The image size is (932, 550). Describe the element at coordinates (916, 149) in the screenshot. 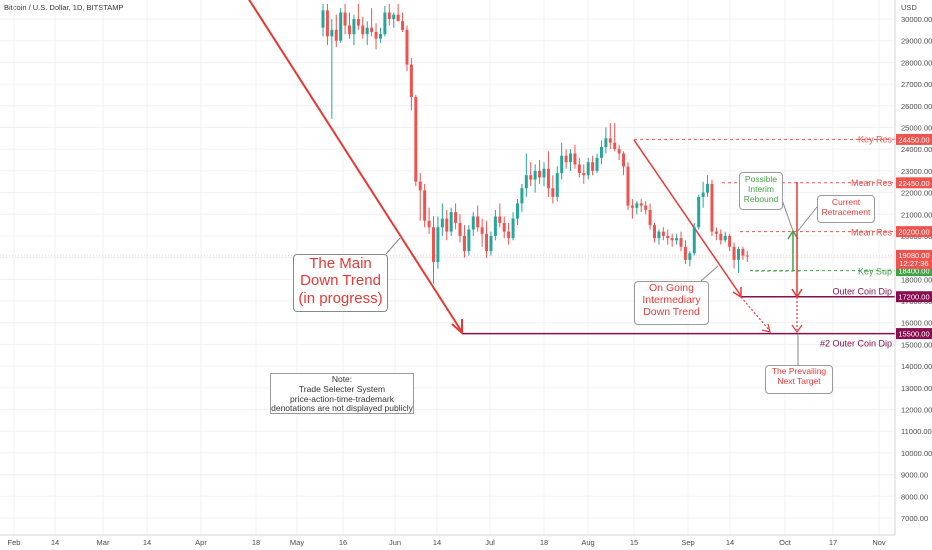

I see `price-tick: 24000.00` at that location.